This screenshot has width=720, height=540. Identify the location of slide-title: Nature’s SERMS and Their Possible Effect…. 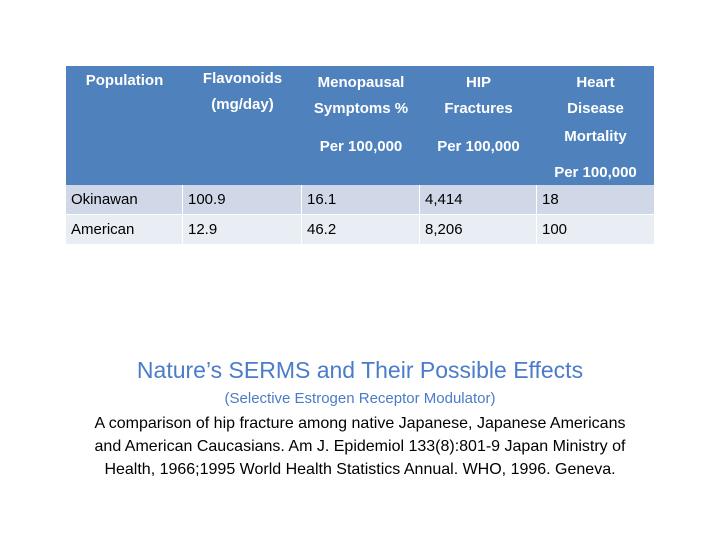
(360, 370).